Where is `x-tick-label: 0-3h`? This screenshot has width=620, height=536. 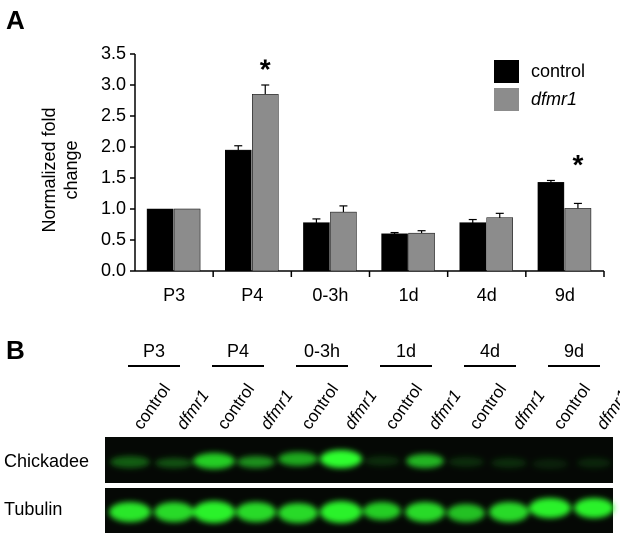
x-tick-label: 0-3h is located at coordinates (330, 295).